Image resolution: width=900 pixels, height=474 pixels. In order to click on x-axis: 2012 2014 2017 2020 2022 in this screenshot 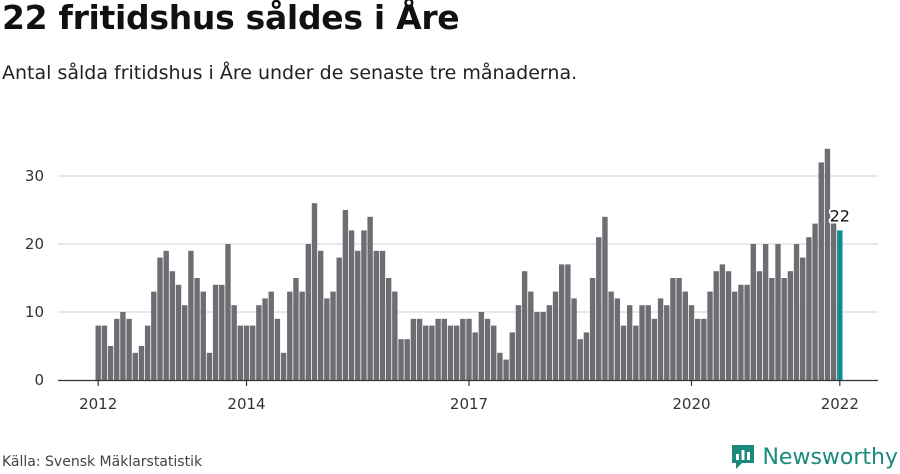, I will do `click(468, 396)`.